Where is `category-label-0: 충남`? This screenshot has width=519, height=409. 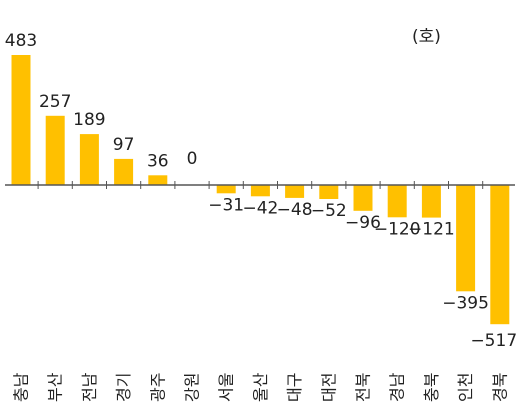 category-label-0: 충남 is located at coordinates (21, 387).